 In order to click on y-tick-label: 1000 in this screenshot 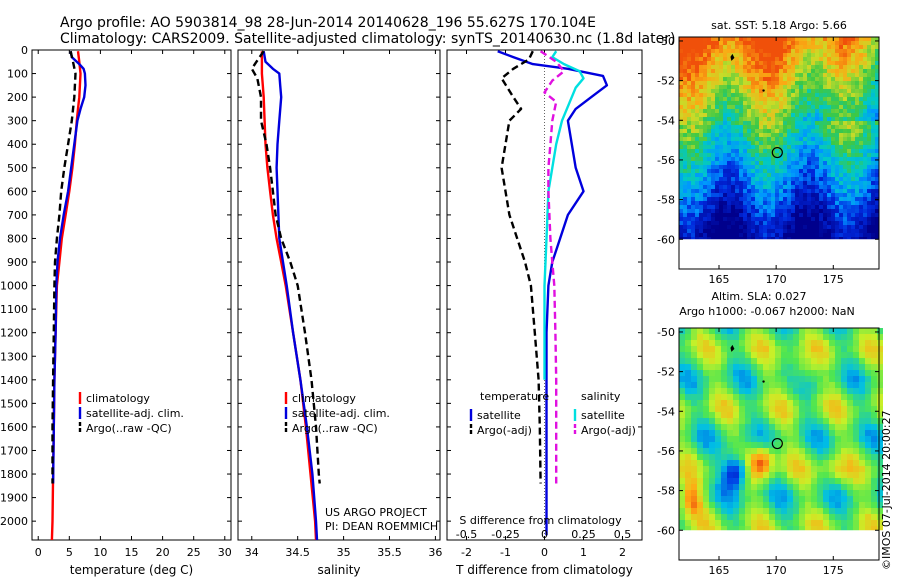, I will do `click(14, 286)`.